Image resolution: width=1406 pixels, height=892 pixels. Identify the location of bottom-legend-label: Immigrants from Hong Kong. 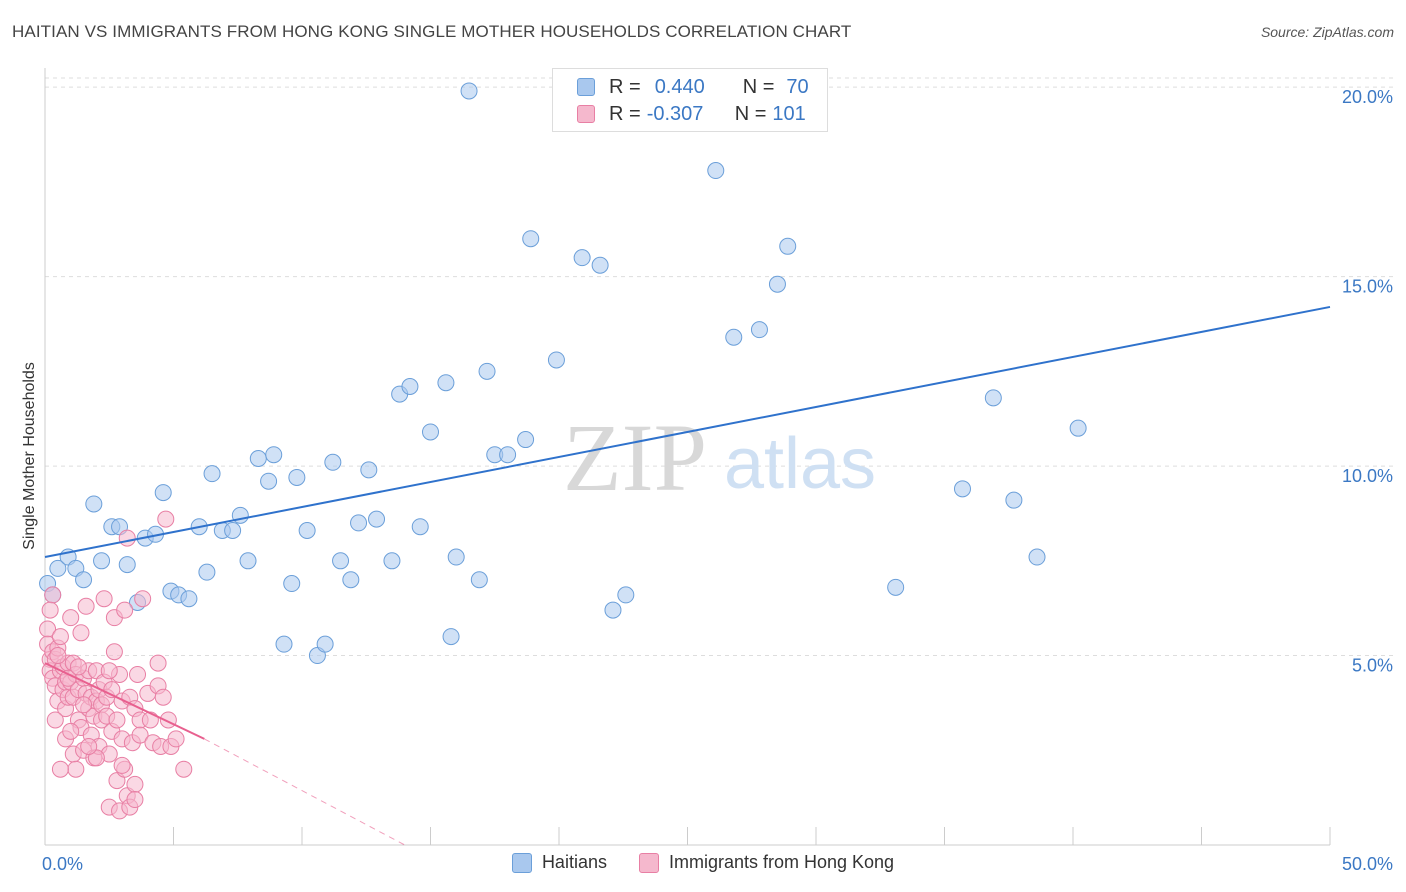
(781, 862).